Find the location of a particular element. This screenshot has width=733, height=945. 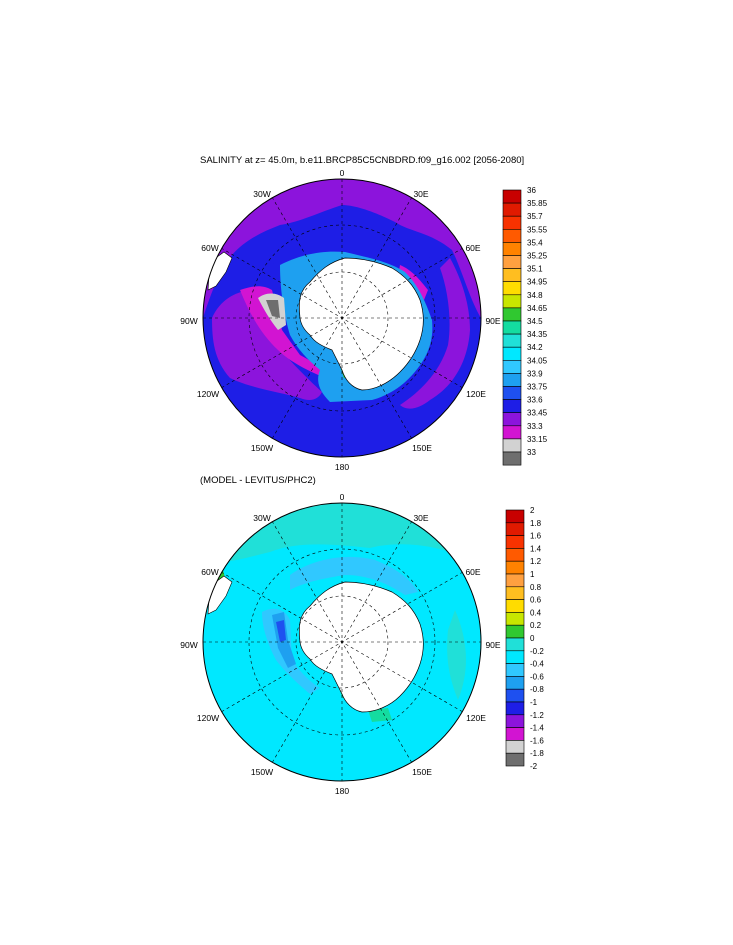

bottom-lon-90w: 90W is located at coordinates (188, 645).